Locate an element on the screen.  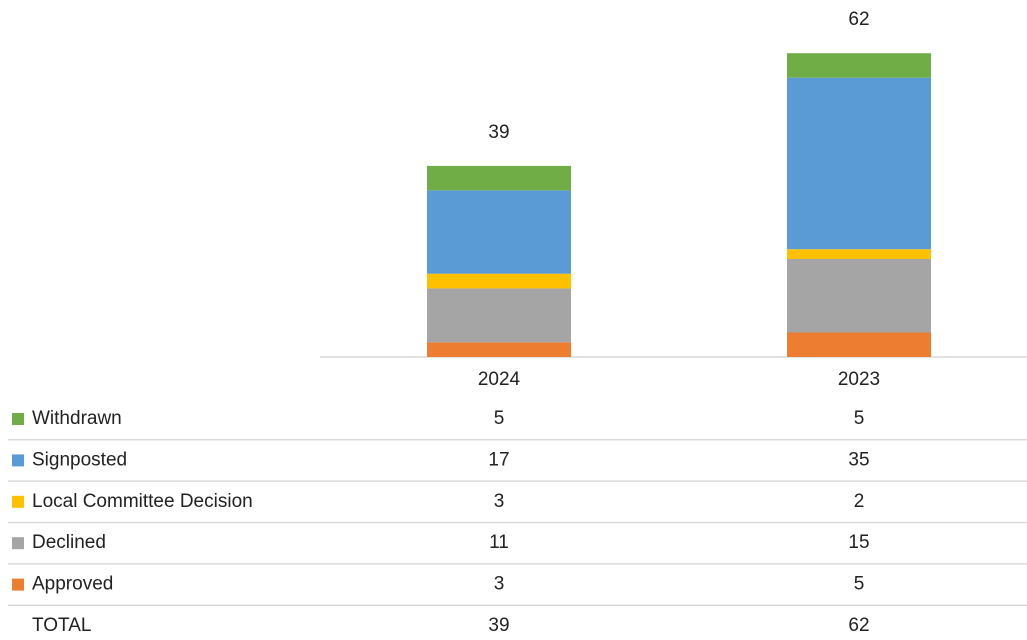
total-row-label: TOTAL is located at coordinates (61, 625).